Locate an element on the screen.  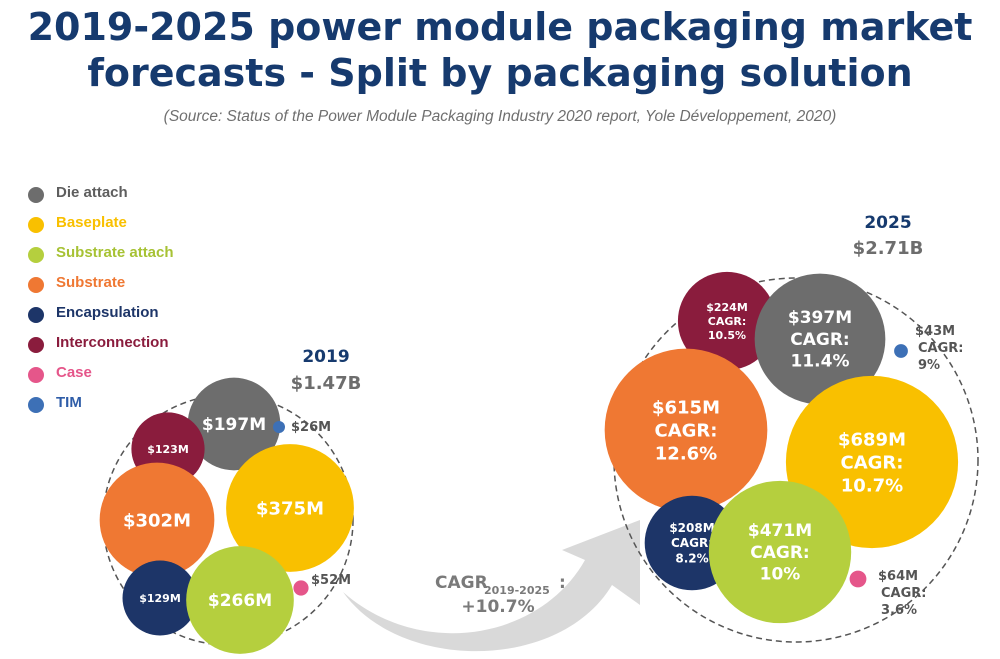
legend-dot-baseplate is located at coordinates (36, 225).